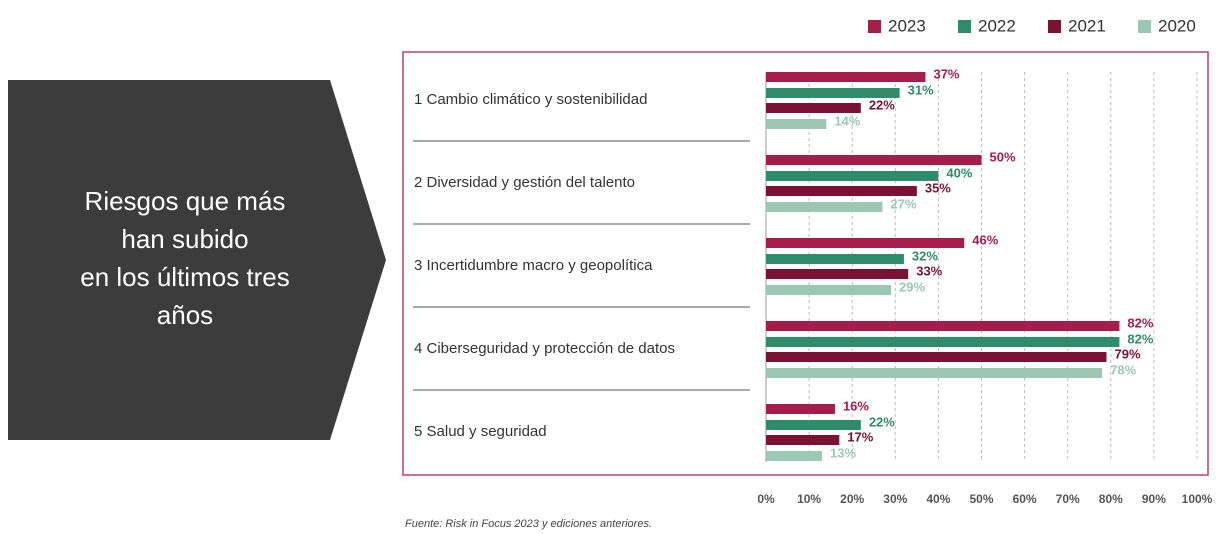 The image size is (1226, 534). What do you see at coordinates (903, 203) in the screenshot?
I see `value-label: 27%` at bounding box center [903, 203].